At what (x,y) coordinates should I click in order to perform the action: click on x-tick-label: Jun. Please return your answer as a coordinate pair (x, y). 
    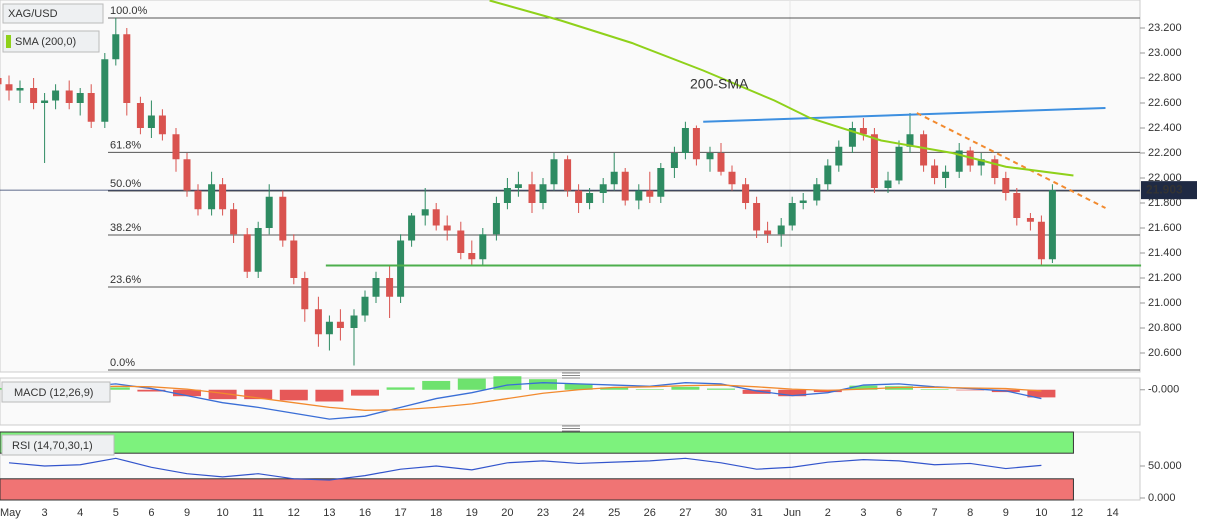
    Looking at the image, I should click on (792, 513).